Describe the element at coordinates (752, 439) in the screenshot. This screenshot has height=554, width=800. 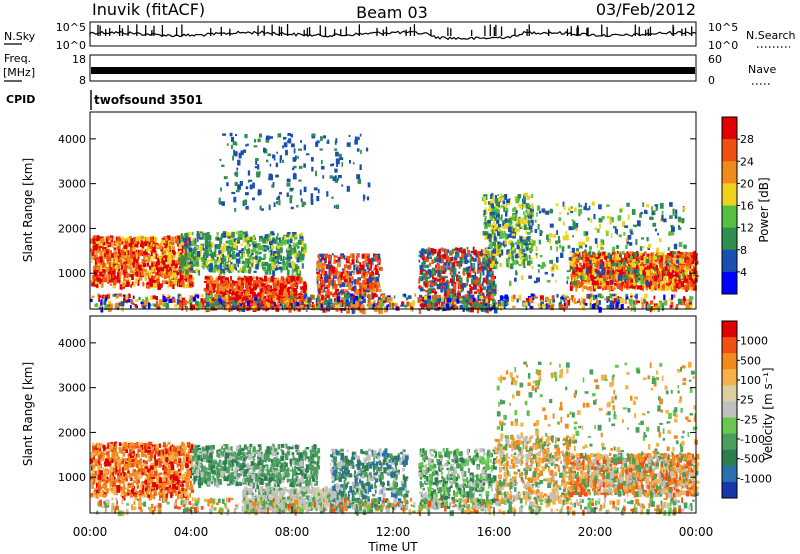
I see `colorbar-tick-label: -100` at that location.